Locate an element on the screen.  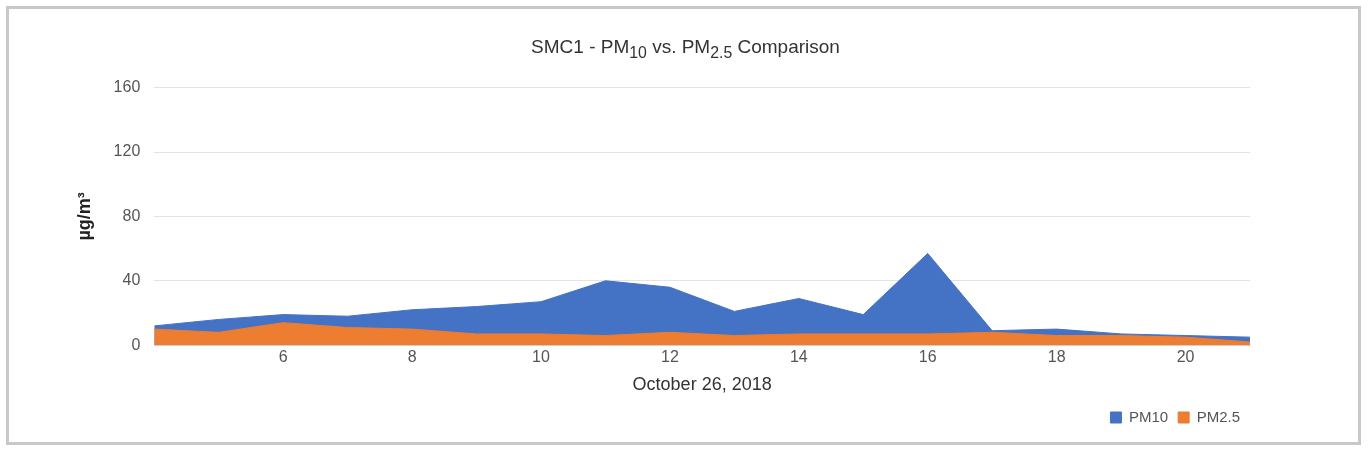
x-tick-label: 20 is located at coordinates (1185, 357).